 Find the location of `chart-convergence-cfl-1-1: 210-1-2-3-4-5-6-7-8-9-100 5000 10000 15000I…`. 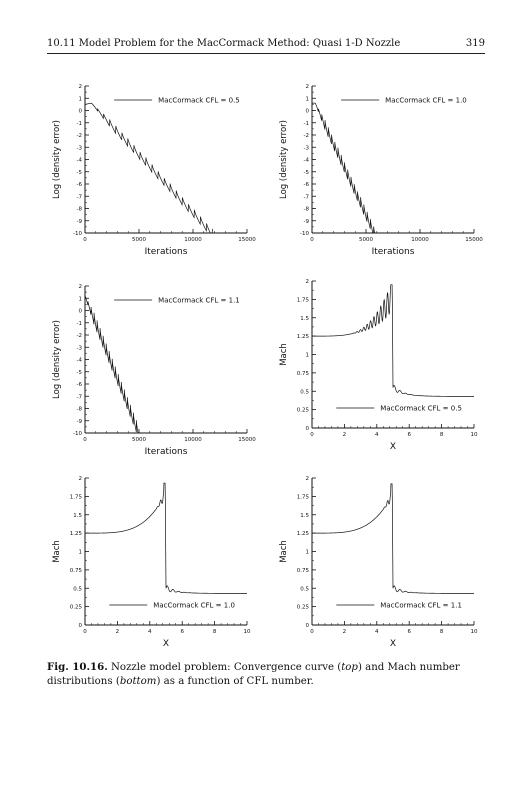

chart-convergence-cfl-1-1: 210-1-2-3-4-5-6-7-8-9-100 5000 10000 15000I… is located at coordinates (154, 370).